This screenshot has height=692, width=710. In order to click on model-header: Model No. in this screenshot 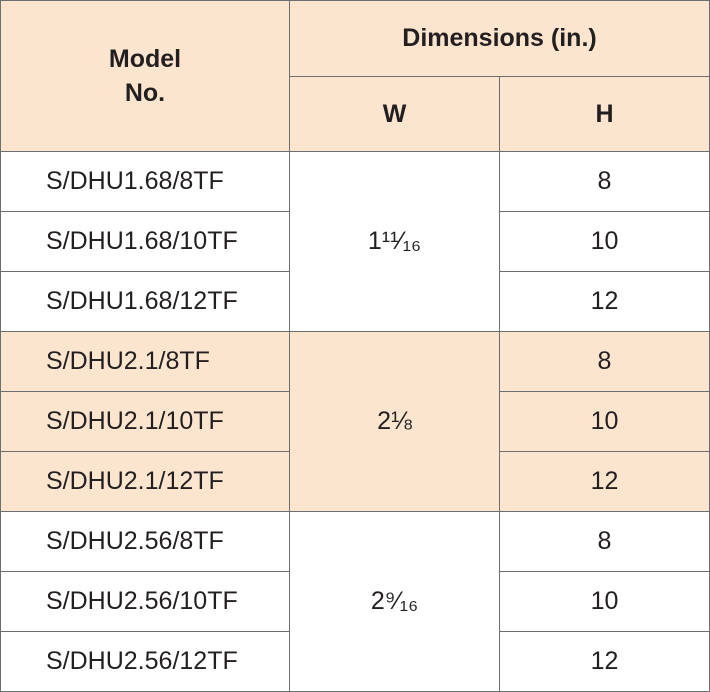, I will do `click(145, 76)`.